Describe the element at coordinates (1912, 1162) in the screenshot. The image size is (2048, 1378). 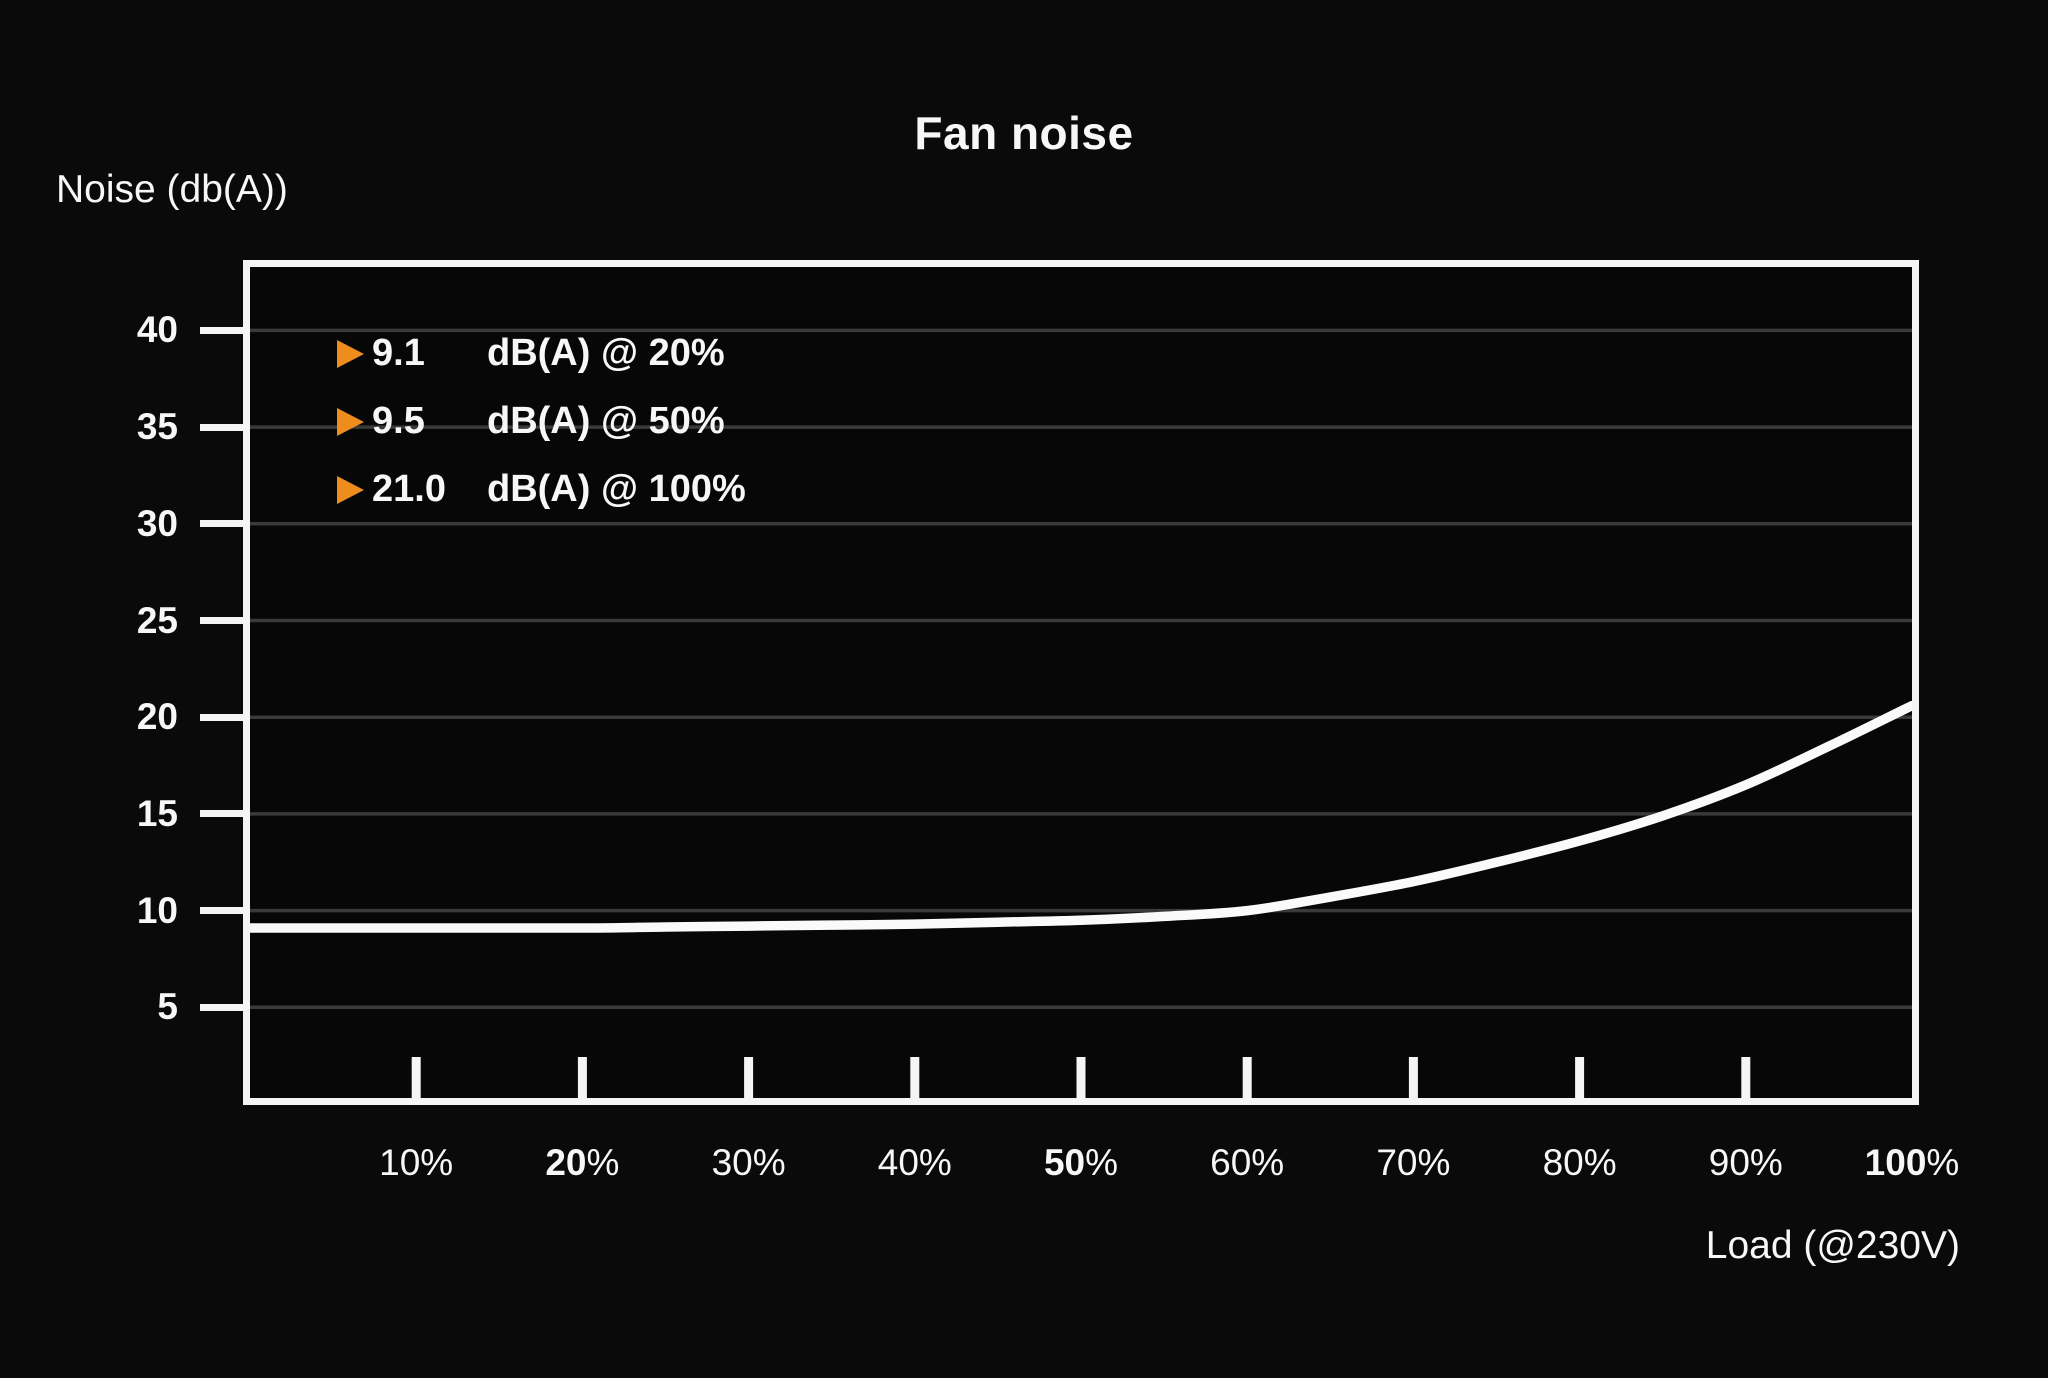
I see `x-tick-label-100: 100%` at that location.